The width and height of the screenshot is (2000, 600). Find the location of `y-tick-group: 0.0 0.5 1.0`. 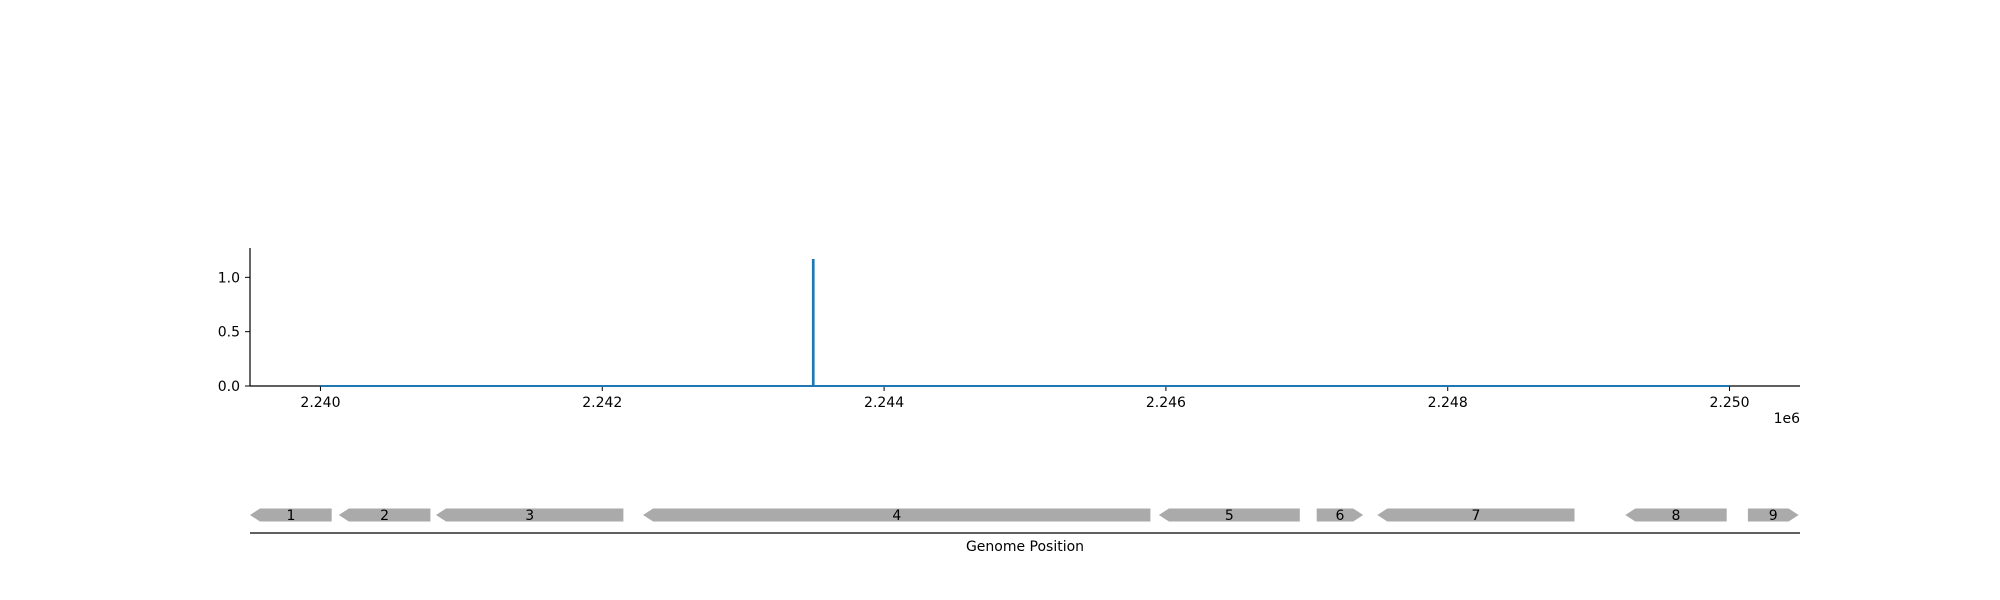

y-tick-group: 0.0 0.5 1.0 is located at coordinates (234, 332).